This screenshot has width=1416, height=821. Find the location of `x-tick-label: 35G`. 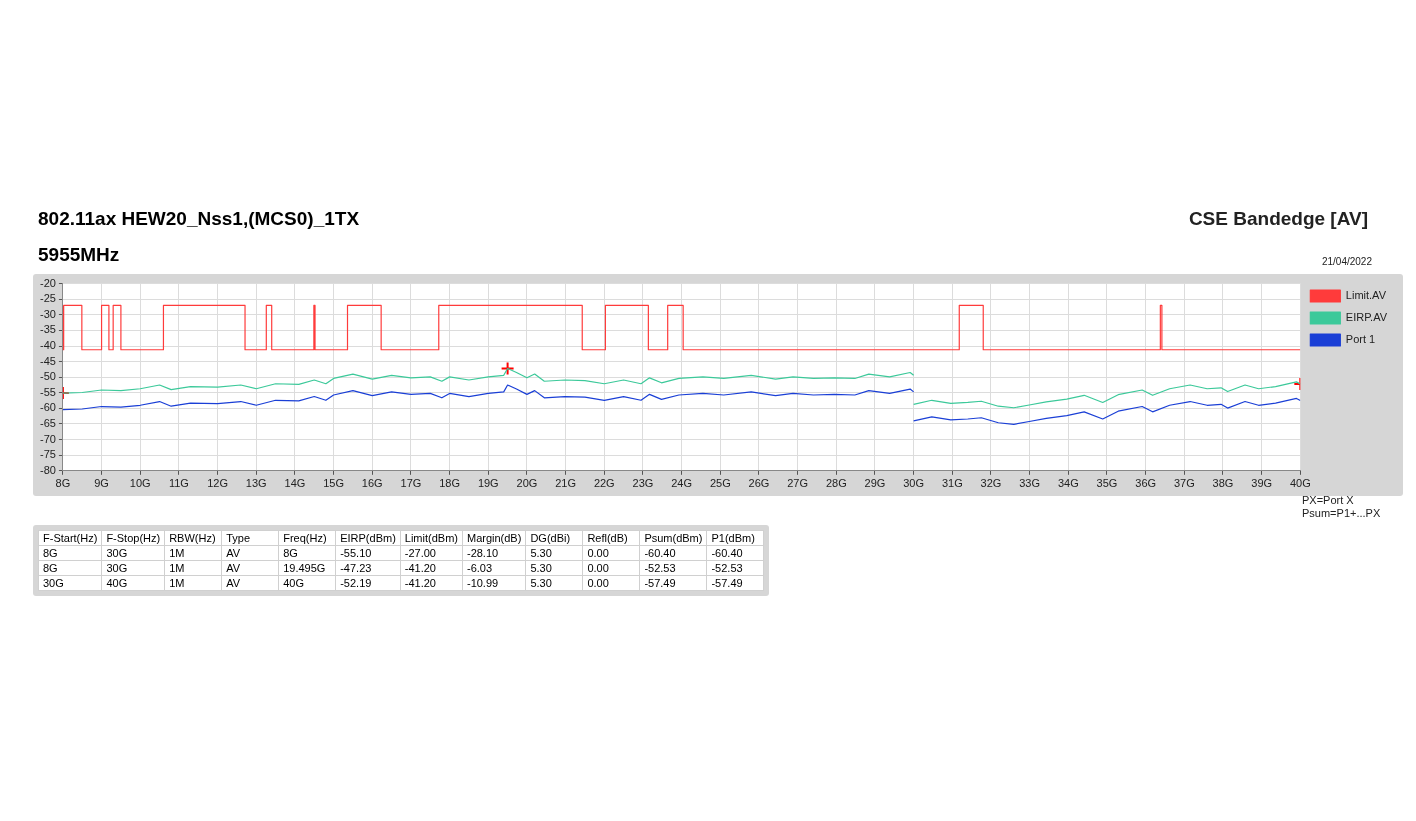

x-tick-label: 35G is located at coordinates (1107, 483).